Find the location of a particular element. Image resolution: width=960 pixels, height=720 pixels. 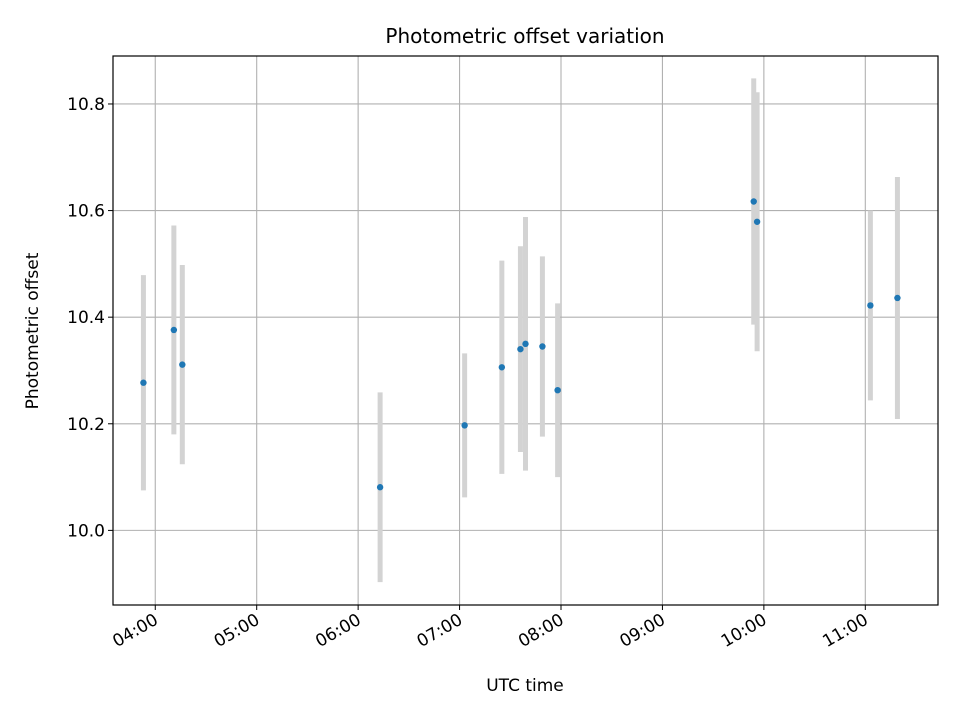

y-tick-label: 10.0 is located at coordinates (86, 531).